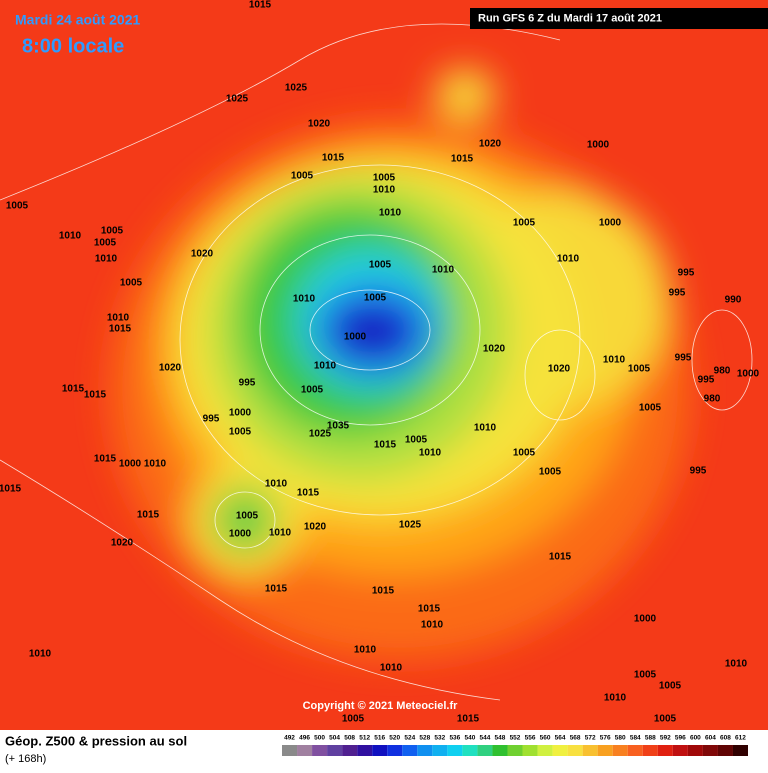  What do you see at coordinates (570, 18) in the screenshot?
I see `run-info: Run GFS 6 Z du Mardi 17 août 2021` at bounding box center [570, 18].